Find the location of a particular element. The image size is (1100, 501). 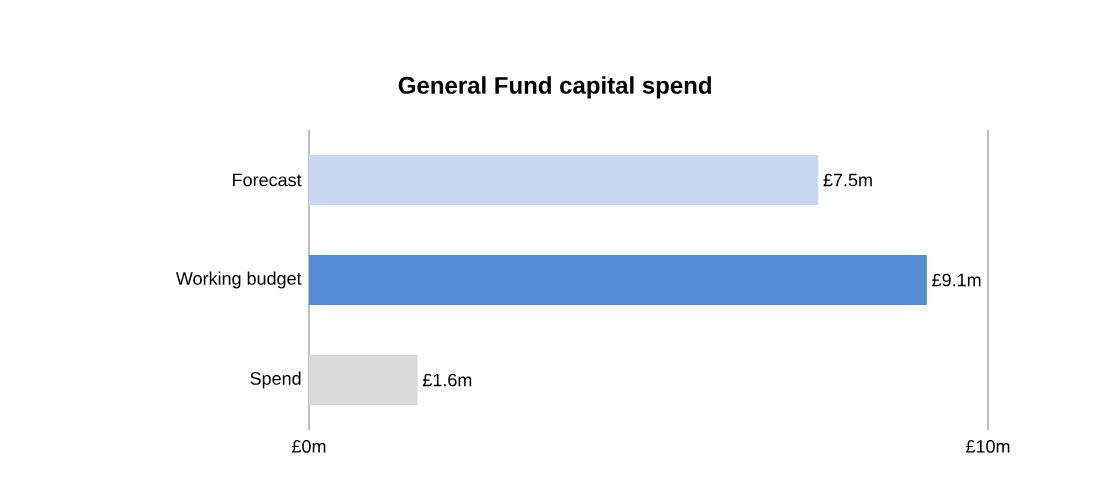

chart-title: General Fund capital spend is located at coordinates (554, 87).